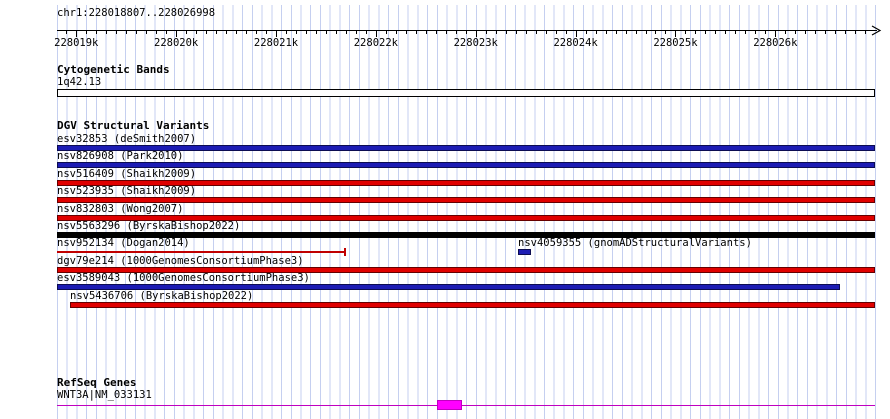  What do you see at coordinates (449, 405) in the screenshot?
I see `gene-exon-box` at bounding box center [449, 405].